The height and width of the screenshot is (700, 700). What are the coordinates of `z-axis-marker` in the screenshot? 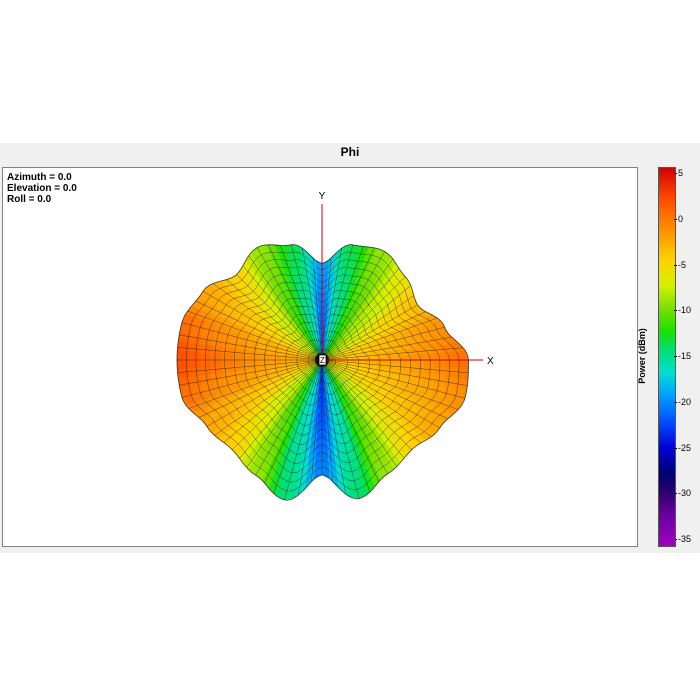 It's located at (322, 360).